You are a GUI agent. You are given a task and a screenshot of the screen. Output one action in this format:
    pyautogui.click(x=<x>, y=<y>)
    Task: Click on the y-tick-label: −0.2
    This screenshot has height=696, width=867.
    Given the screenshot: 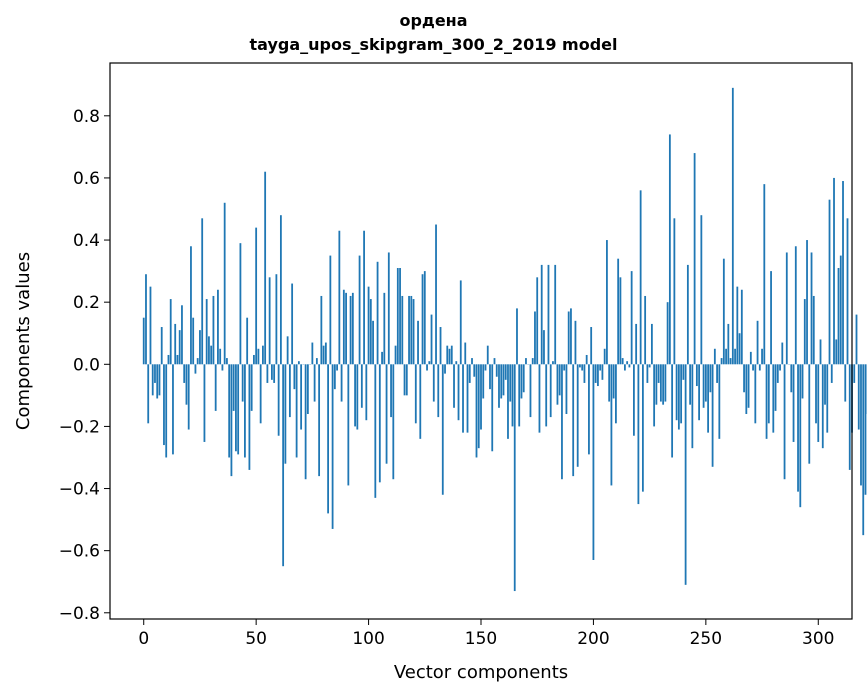 What is the action you would take?
    pyautogui.click(x=79, y=427)
    